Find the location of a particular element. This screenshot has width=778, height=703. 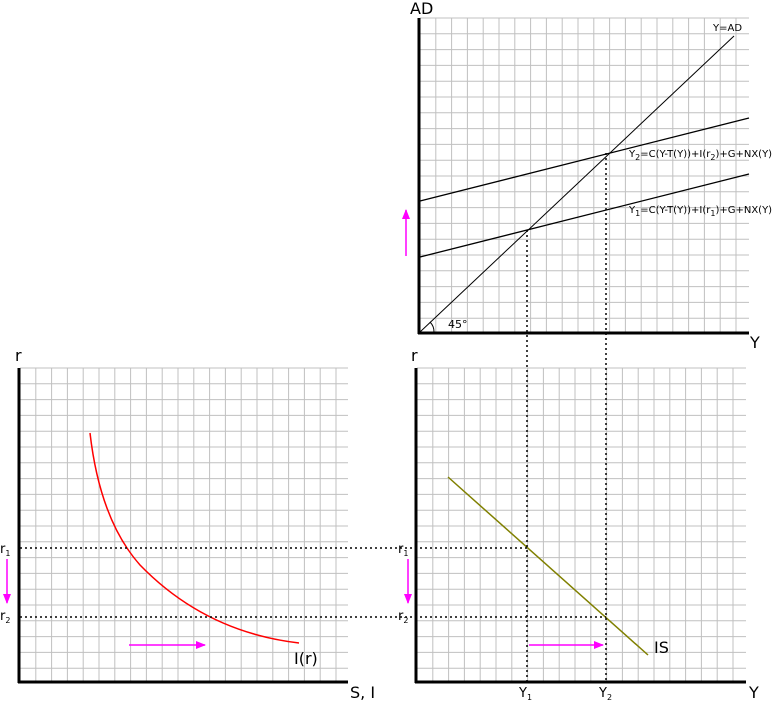

is-curve is located at coordinates (548, 566).